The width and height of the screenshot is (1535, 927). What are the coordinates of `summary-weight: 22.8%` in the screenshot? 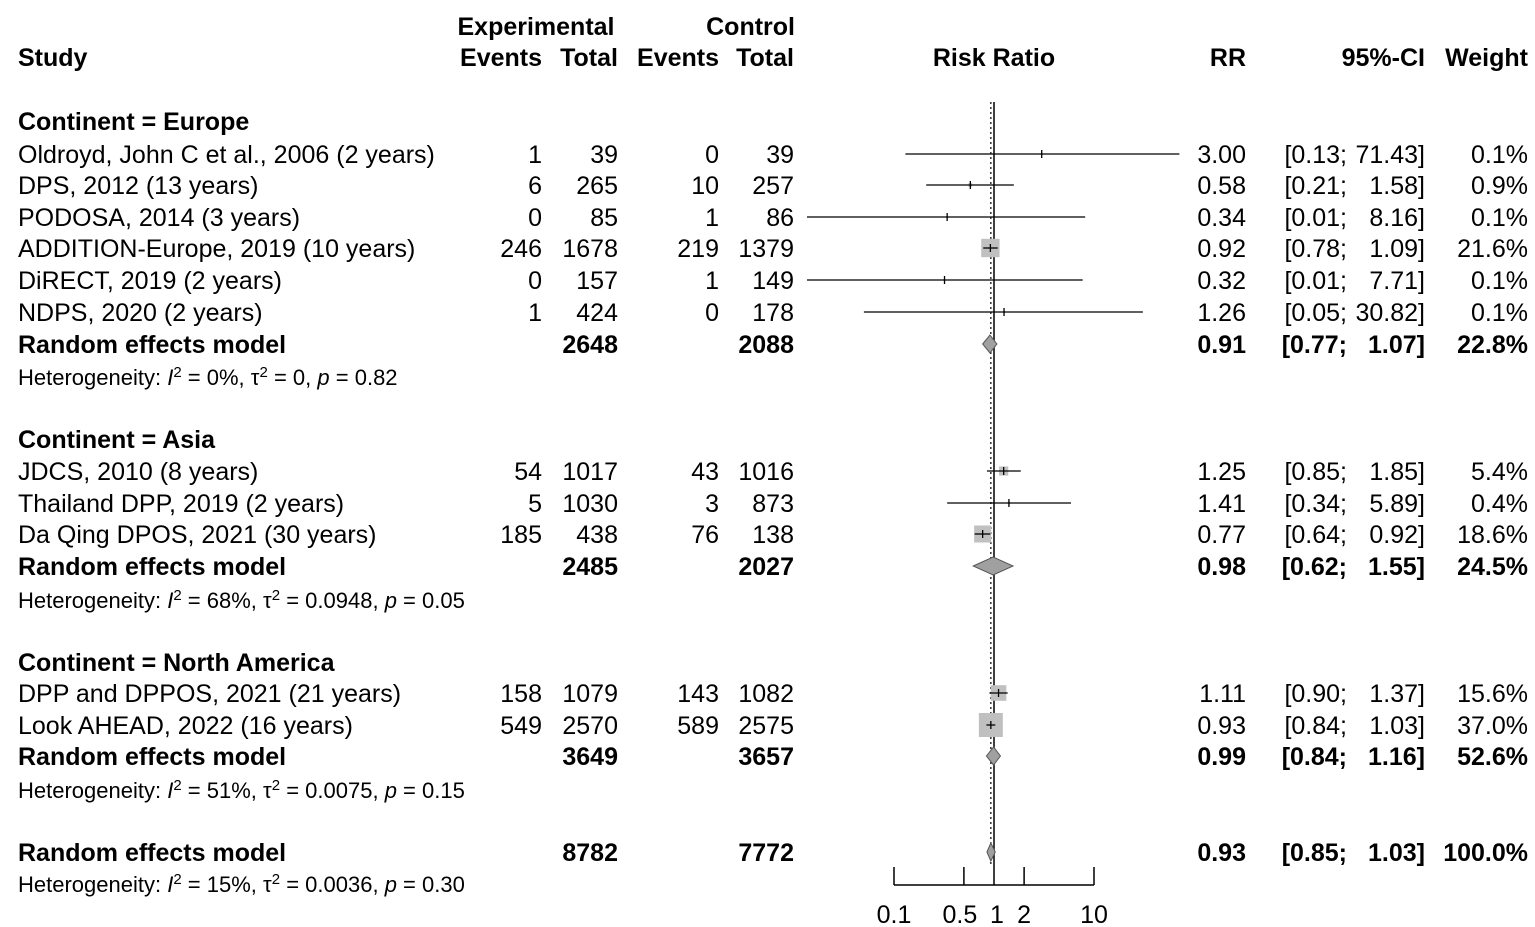 It's located at (1492, 345).